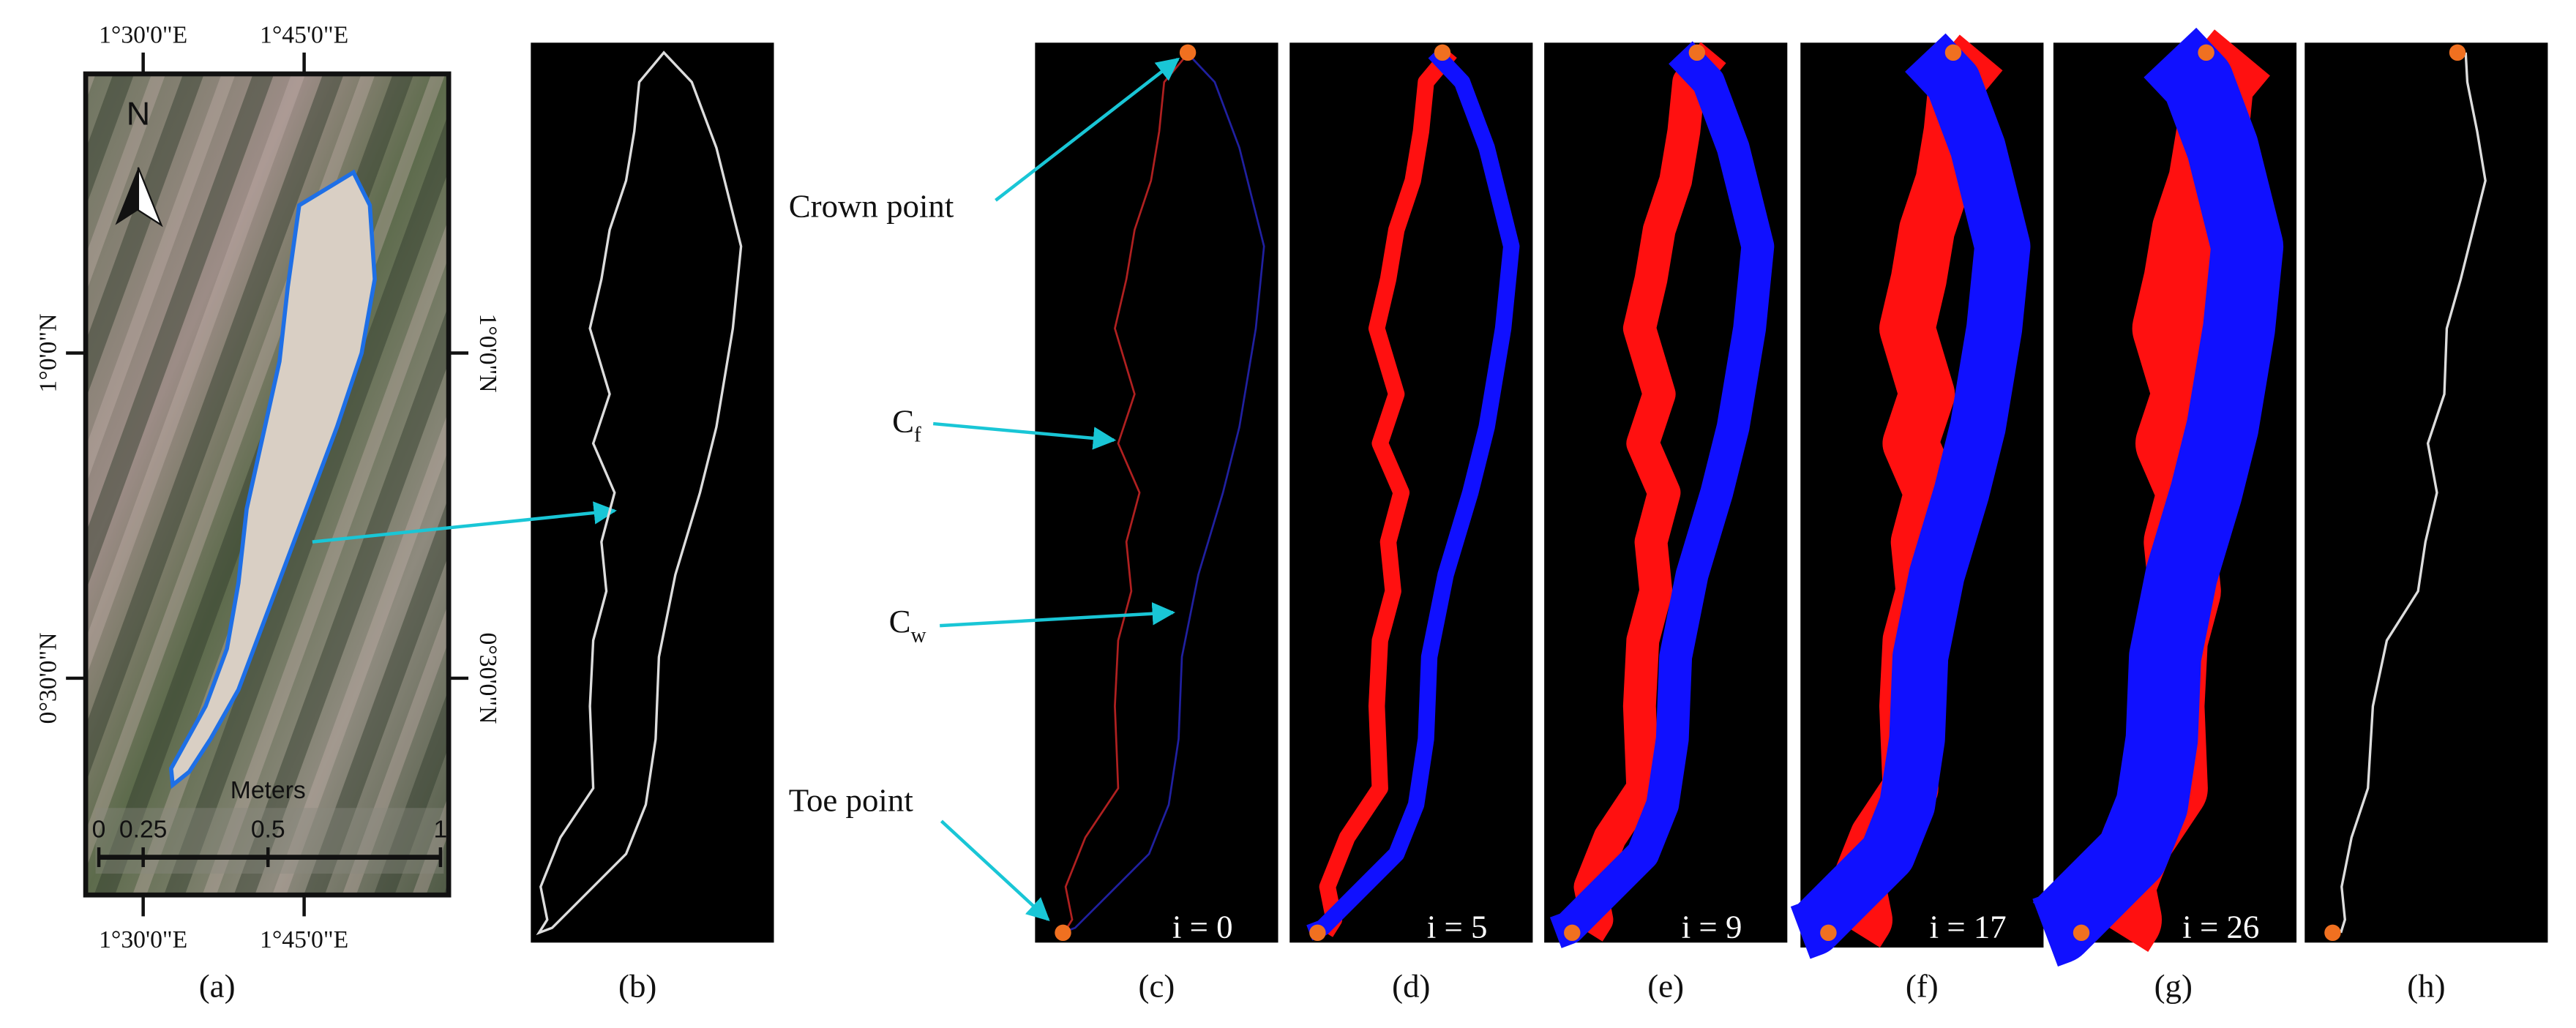 The height and width of the screenshot is (1028, 2576). Describe the element at coordinates (900, 621) in the screenshot. I see `cw-main: C` at that location.